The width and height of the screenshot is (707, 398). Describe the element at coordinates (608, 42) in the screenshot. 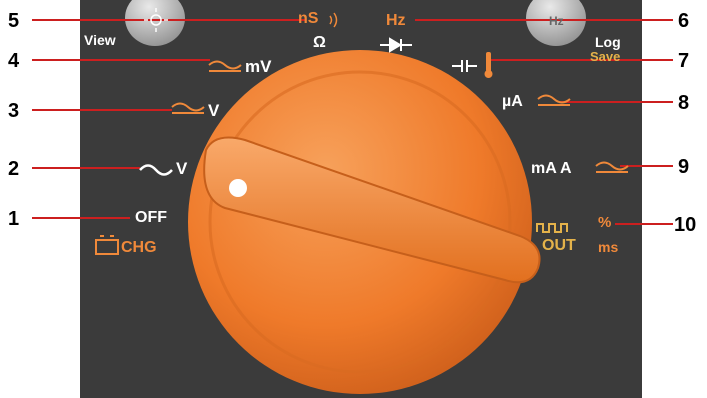

I see `log-label: Log` at that location.